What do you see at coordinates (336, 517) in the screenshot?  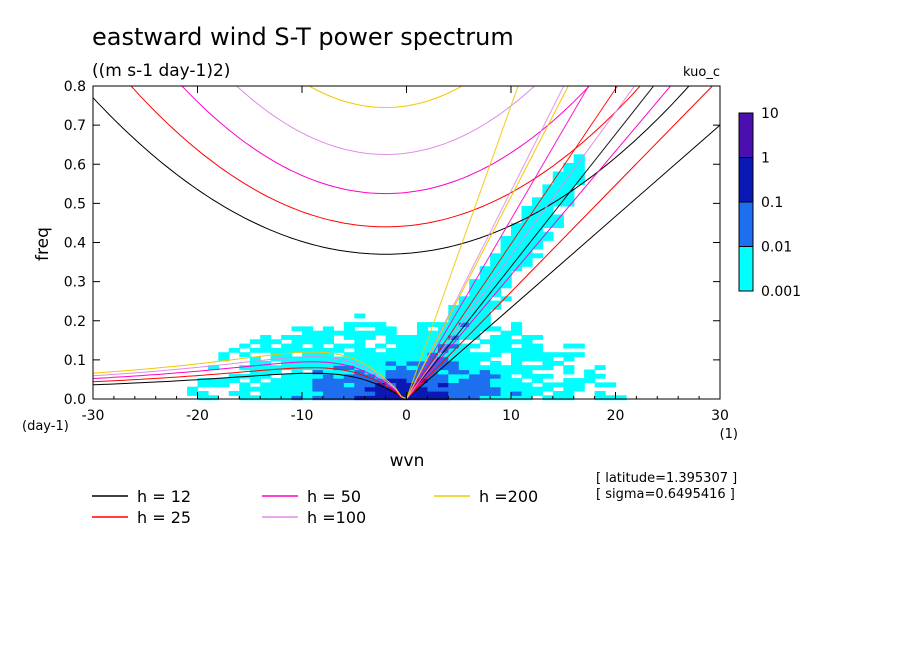 I see `legend-label: h =100` at bounding box center [336, 517].